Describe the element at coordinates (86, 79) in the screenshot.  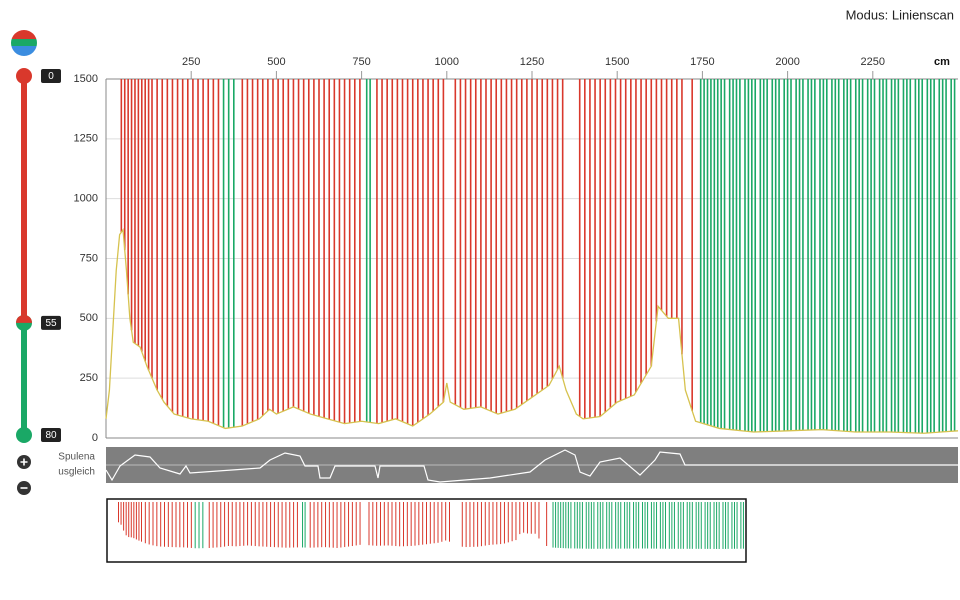
I see `y-tick-label: 1500` at that location.